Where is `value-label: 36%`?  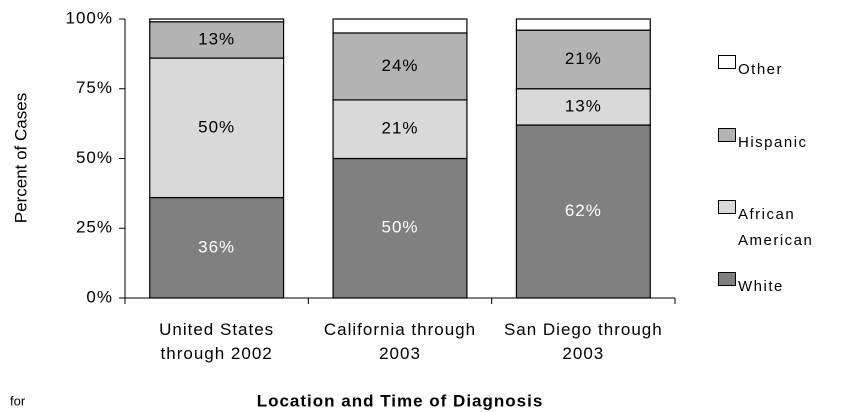 value-label: 36% is located at coordinates (216, 246).